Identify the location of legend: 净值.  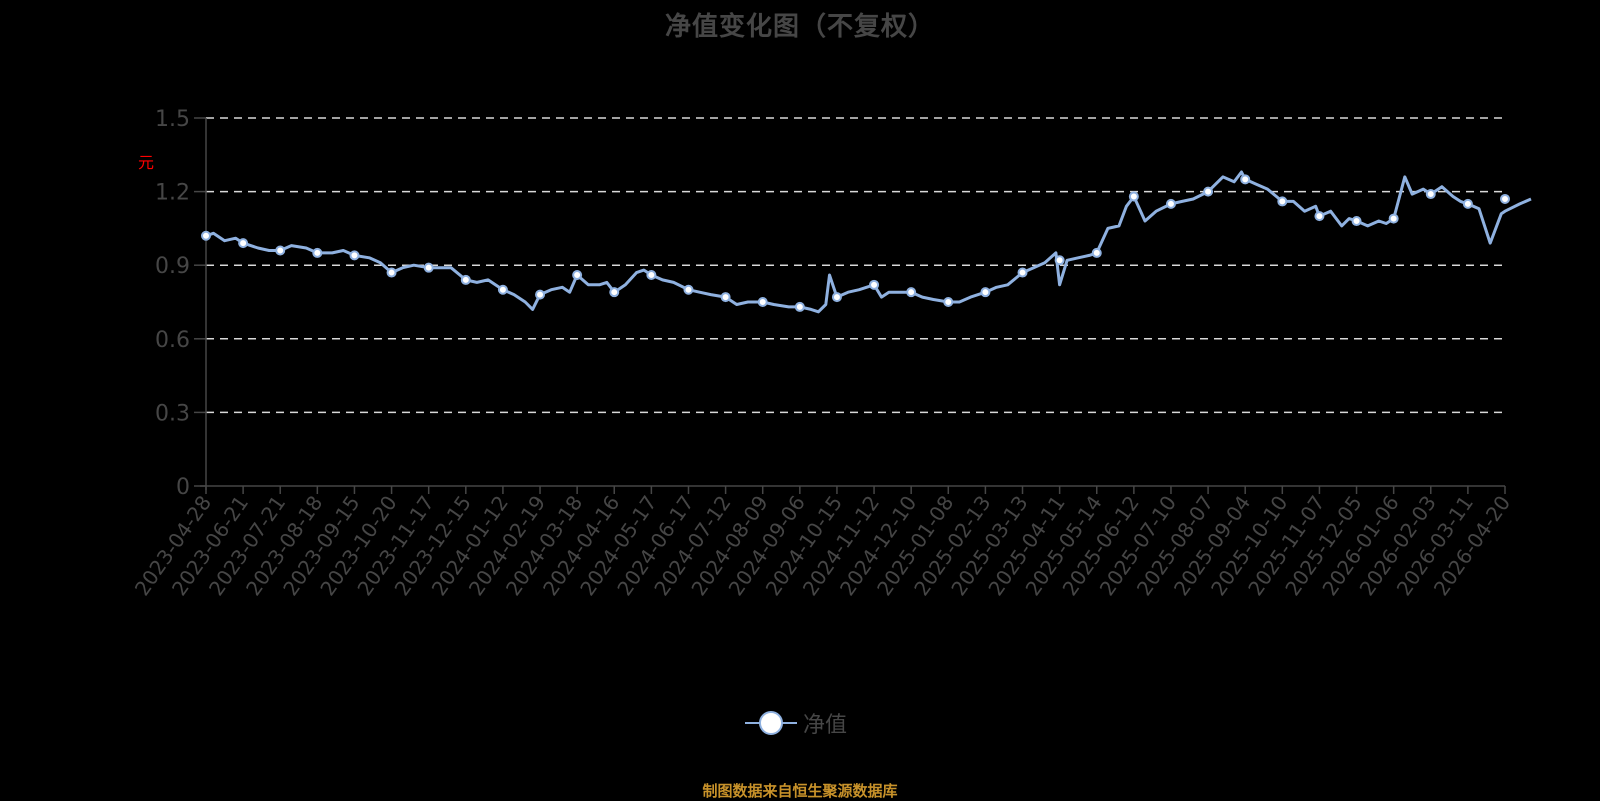
(796, 723).